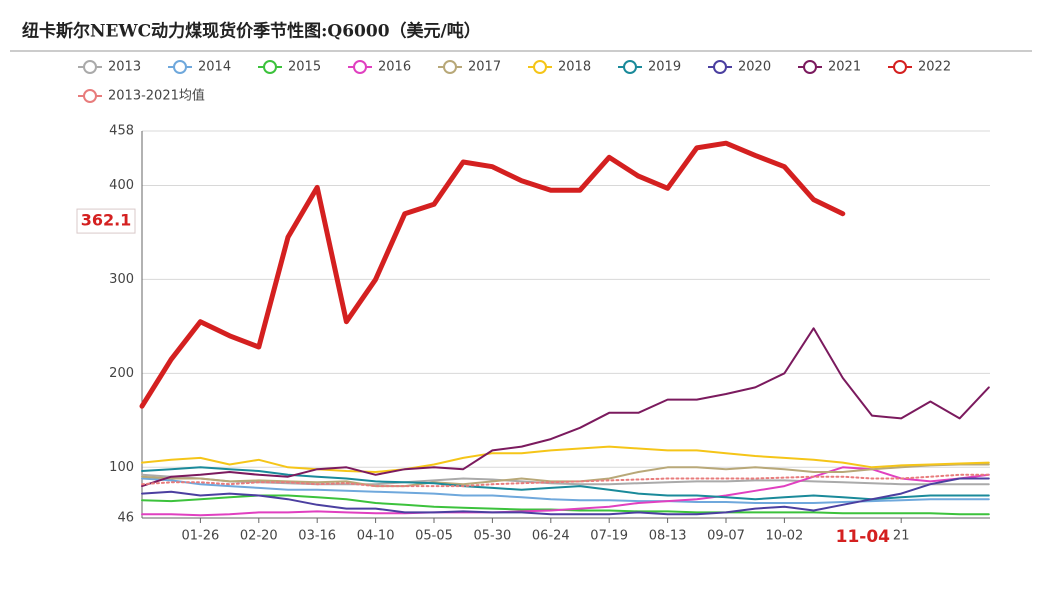 Image resolution: width=1047 pixels, height=598 pixels. I want to click on legend-label: 2017, so click(484, 67).